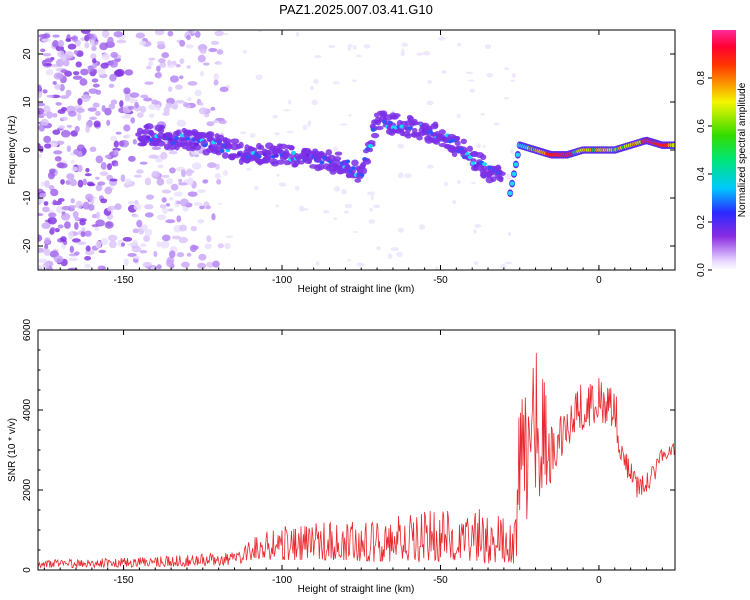 The height and width of the screenshot is (600, 750). Describe the element at coordinates (282, 580) in the screenshot. I see `snr-x-tick-label: -100` at that location.